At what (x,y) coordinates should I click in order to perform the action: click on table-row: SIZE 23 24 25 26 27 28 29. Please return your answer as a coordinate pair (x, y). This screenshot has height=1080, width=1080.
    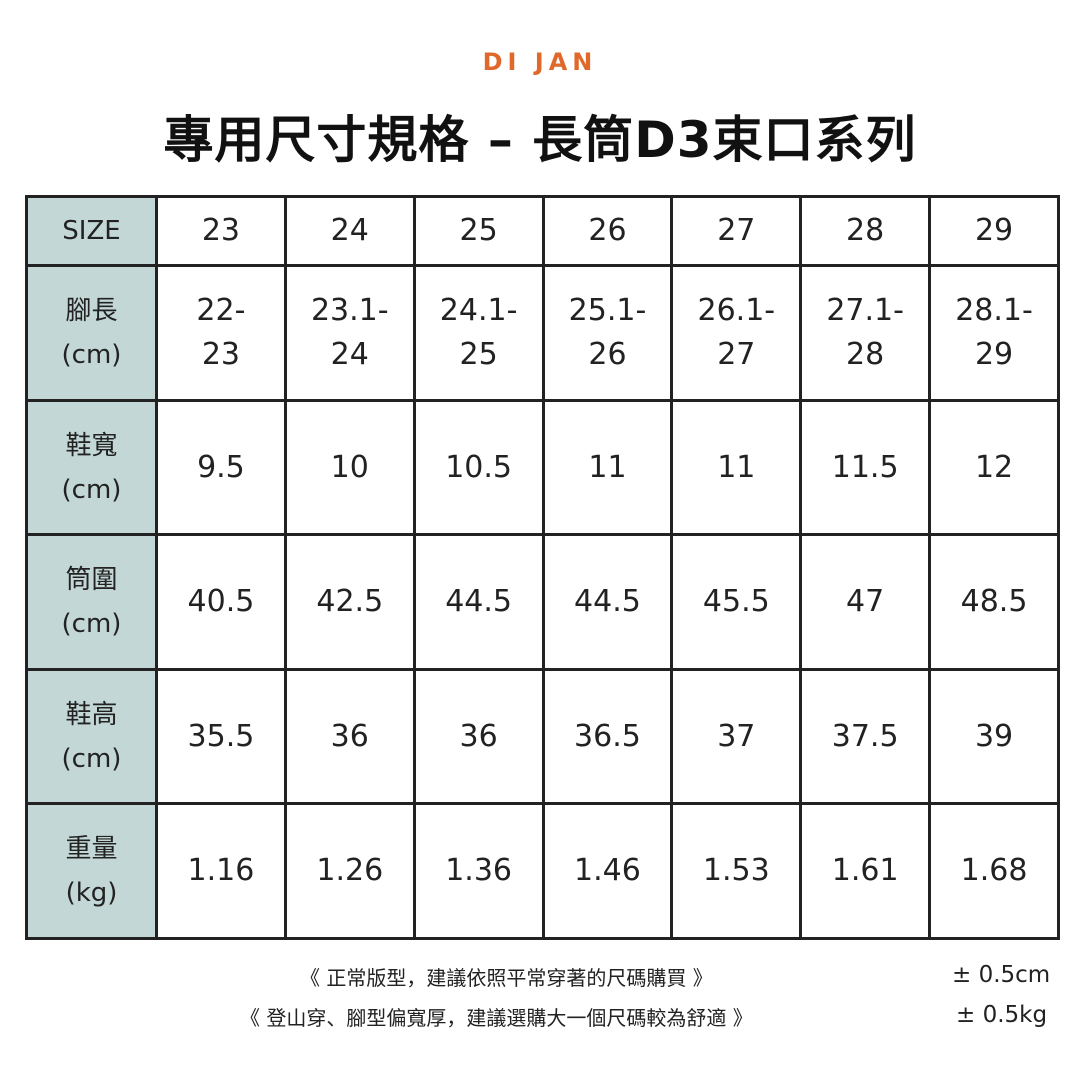
    Looking at the image, I should click on (542, 231).